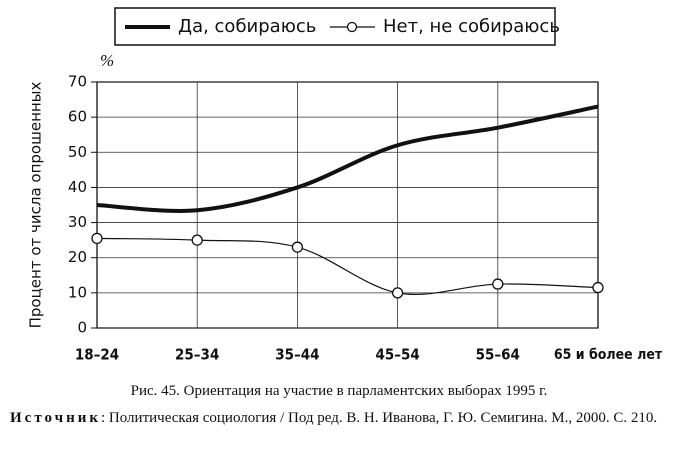 This screenshot has width=678, height=456. I want to click on y-tick-label: 50, so click(77, 152).